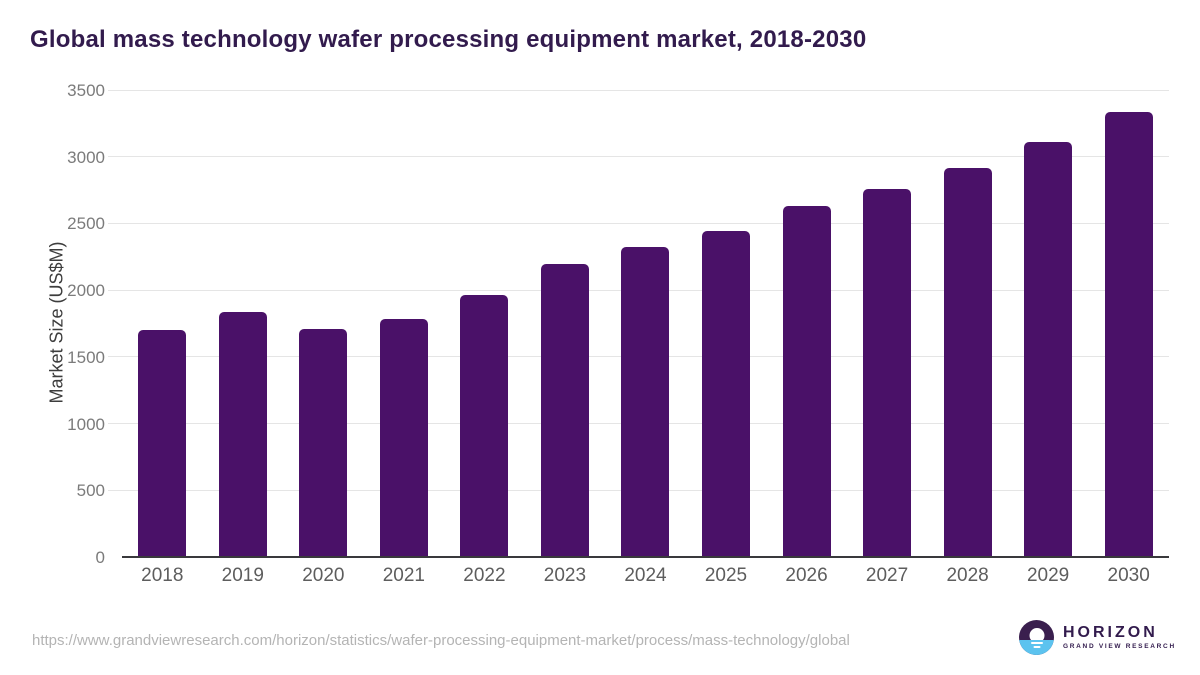 Image resolution: width=1200 pixels, height=675 pixels. I want to click on x-axis-line, so click(645, 557).